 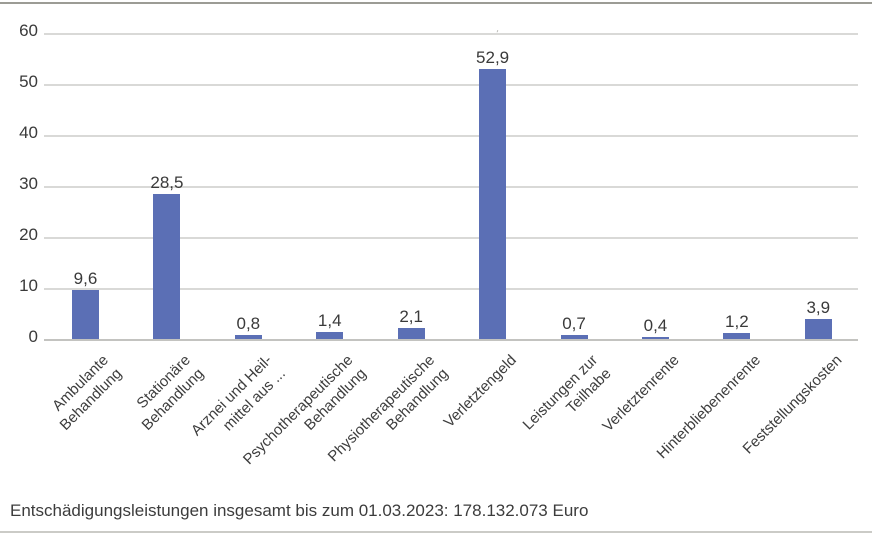 I want to click on bottom-border-line, so click(x=436, y=532).